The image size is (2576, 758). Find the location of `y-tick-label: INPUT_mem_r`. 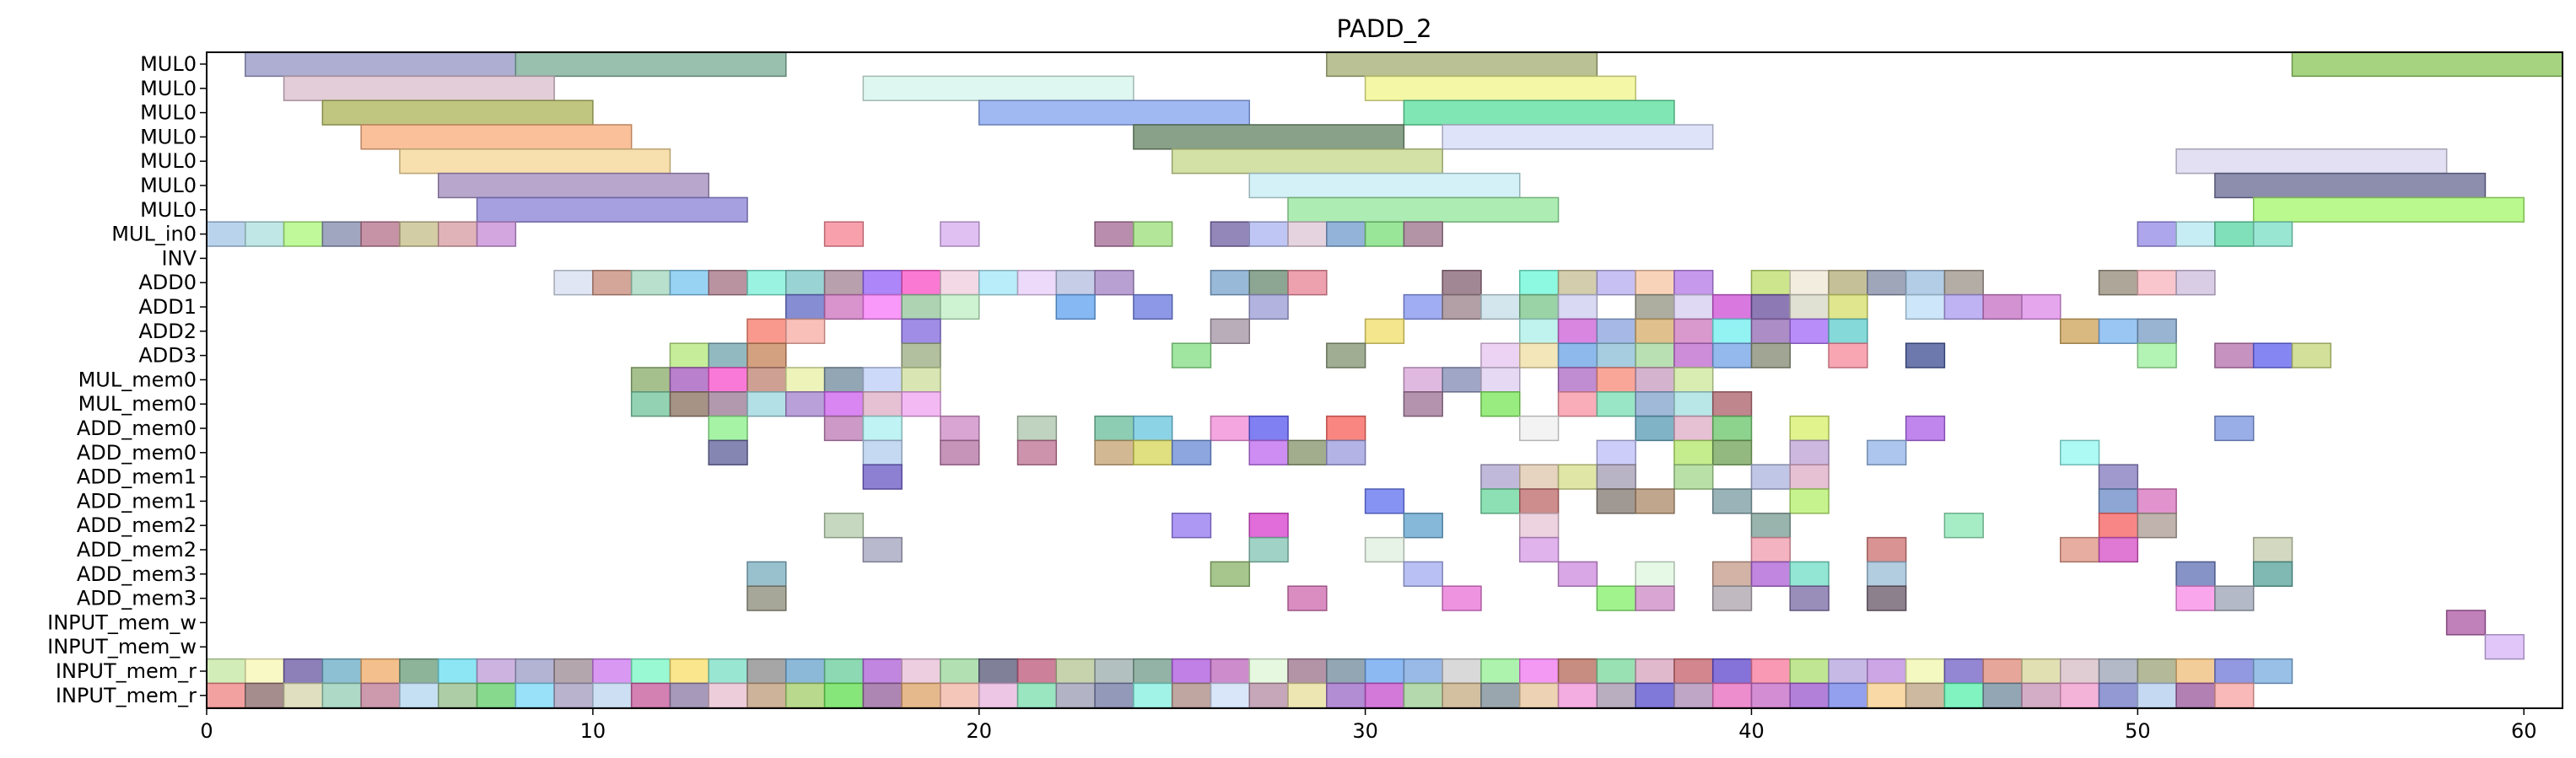

y-tick-label: INPUT_mem_r is located at coordinates (126, 695).